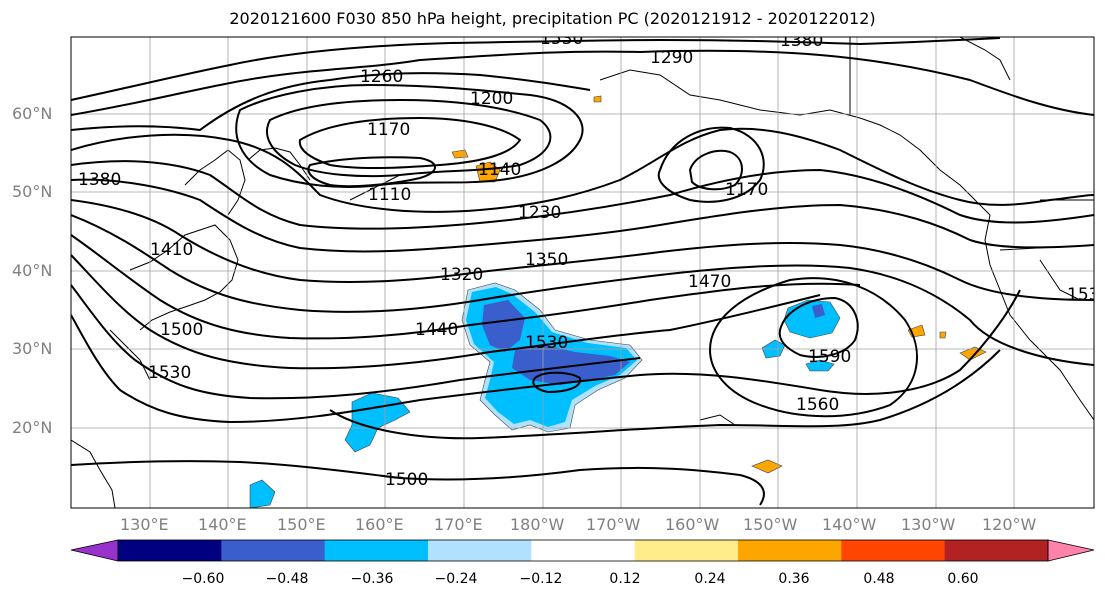  I want to click on lat-label: 20°N, so click(32, 427).